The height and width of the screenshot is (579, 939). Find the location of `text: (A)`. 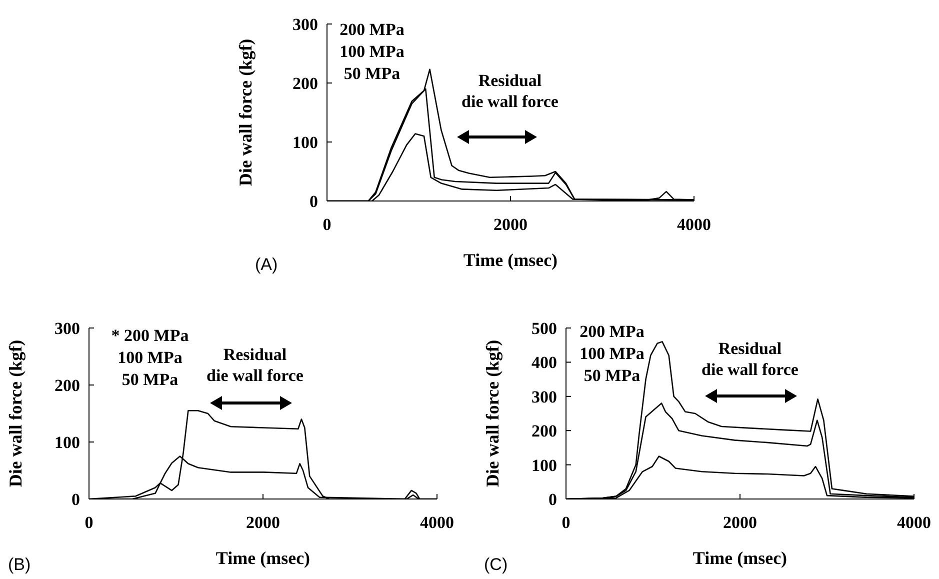

text: (A) is located at coordinates (266, 265).